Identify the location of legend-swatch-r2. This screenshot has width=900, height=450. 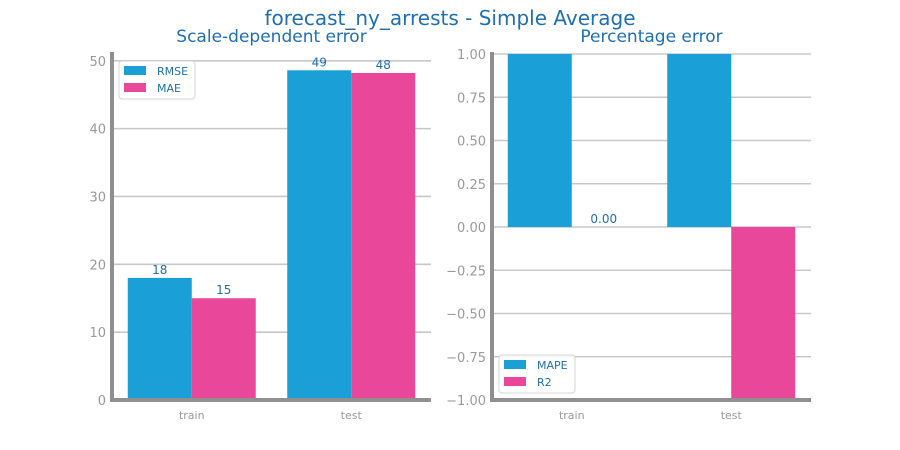
(515, 381).